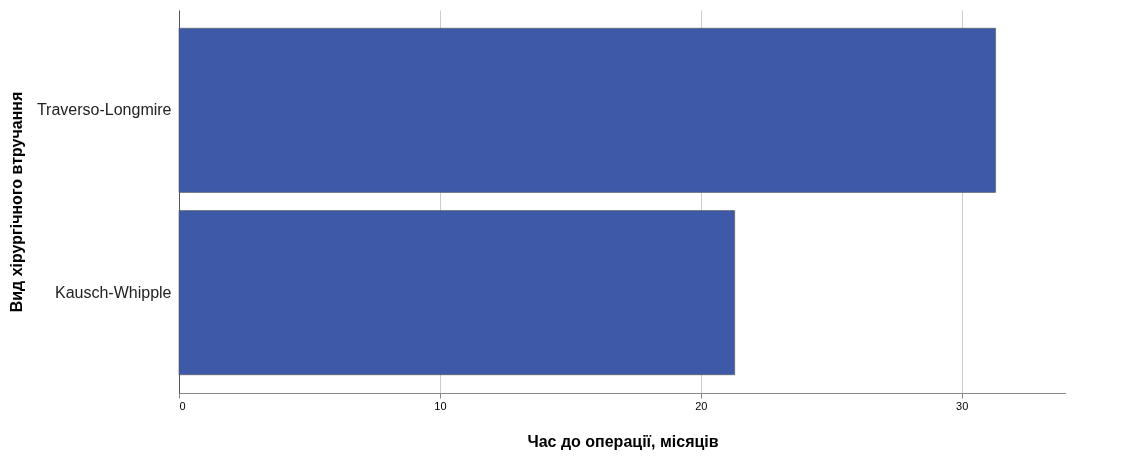 The height and width of the screenshot is (463, 1122). What do you see at coordinates (16, 202) in the screenshot?
I see `y-axis-title: Вид хірургічного втручання` at bounding box center [16, 202].